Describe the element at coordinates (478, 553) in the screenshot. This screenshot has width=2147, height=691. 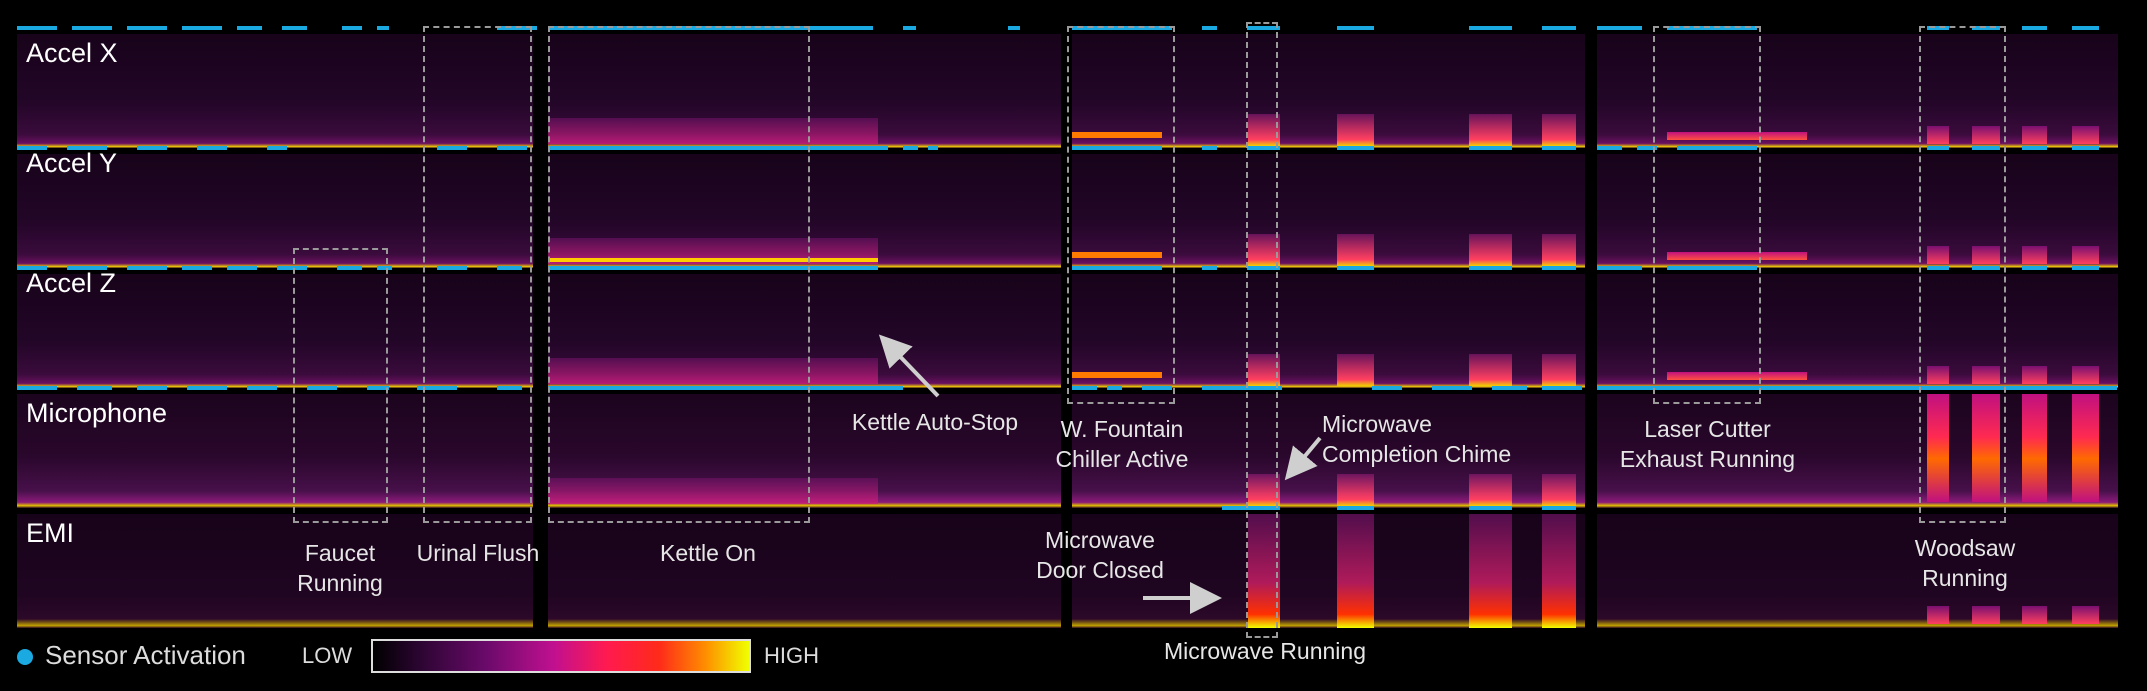
I see `urinal-flush-annotation: Urinal Flush` at that location.